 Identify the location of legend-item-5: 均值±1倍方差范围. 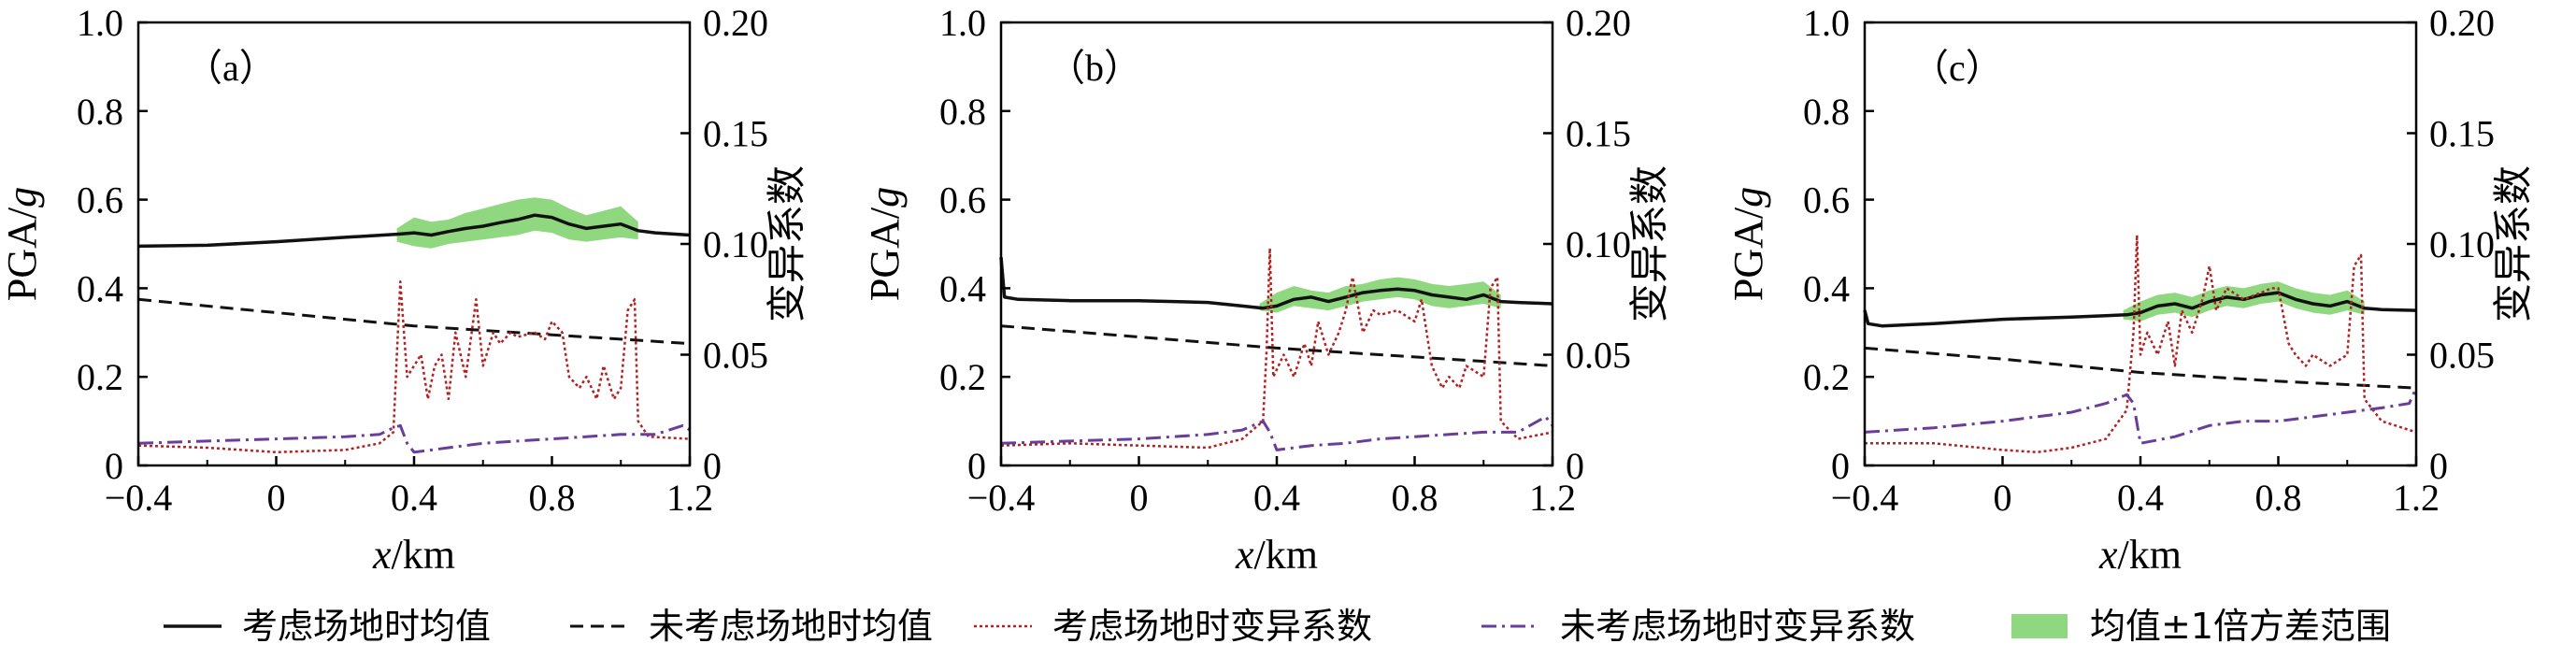
(2201, 626).